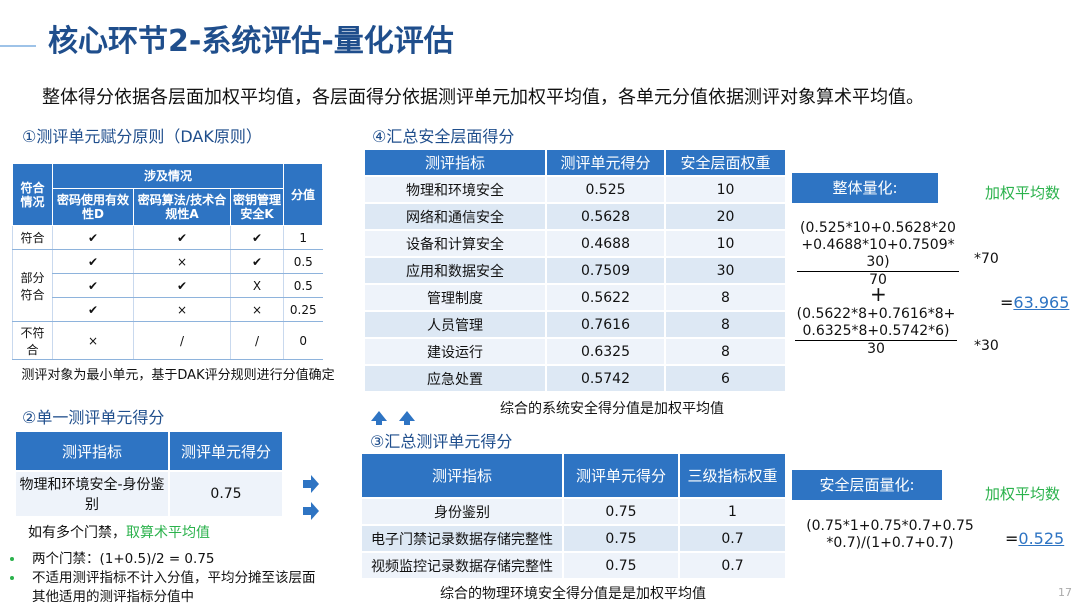 The width and height of the screenshot is (1080, 608). I want to click on cell: 应急处置, so click(455, 378).